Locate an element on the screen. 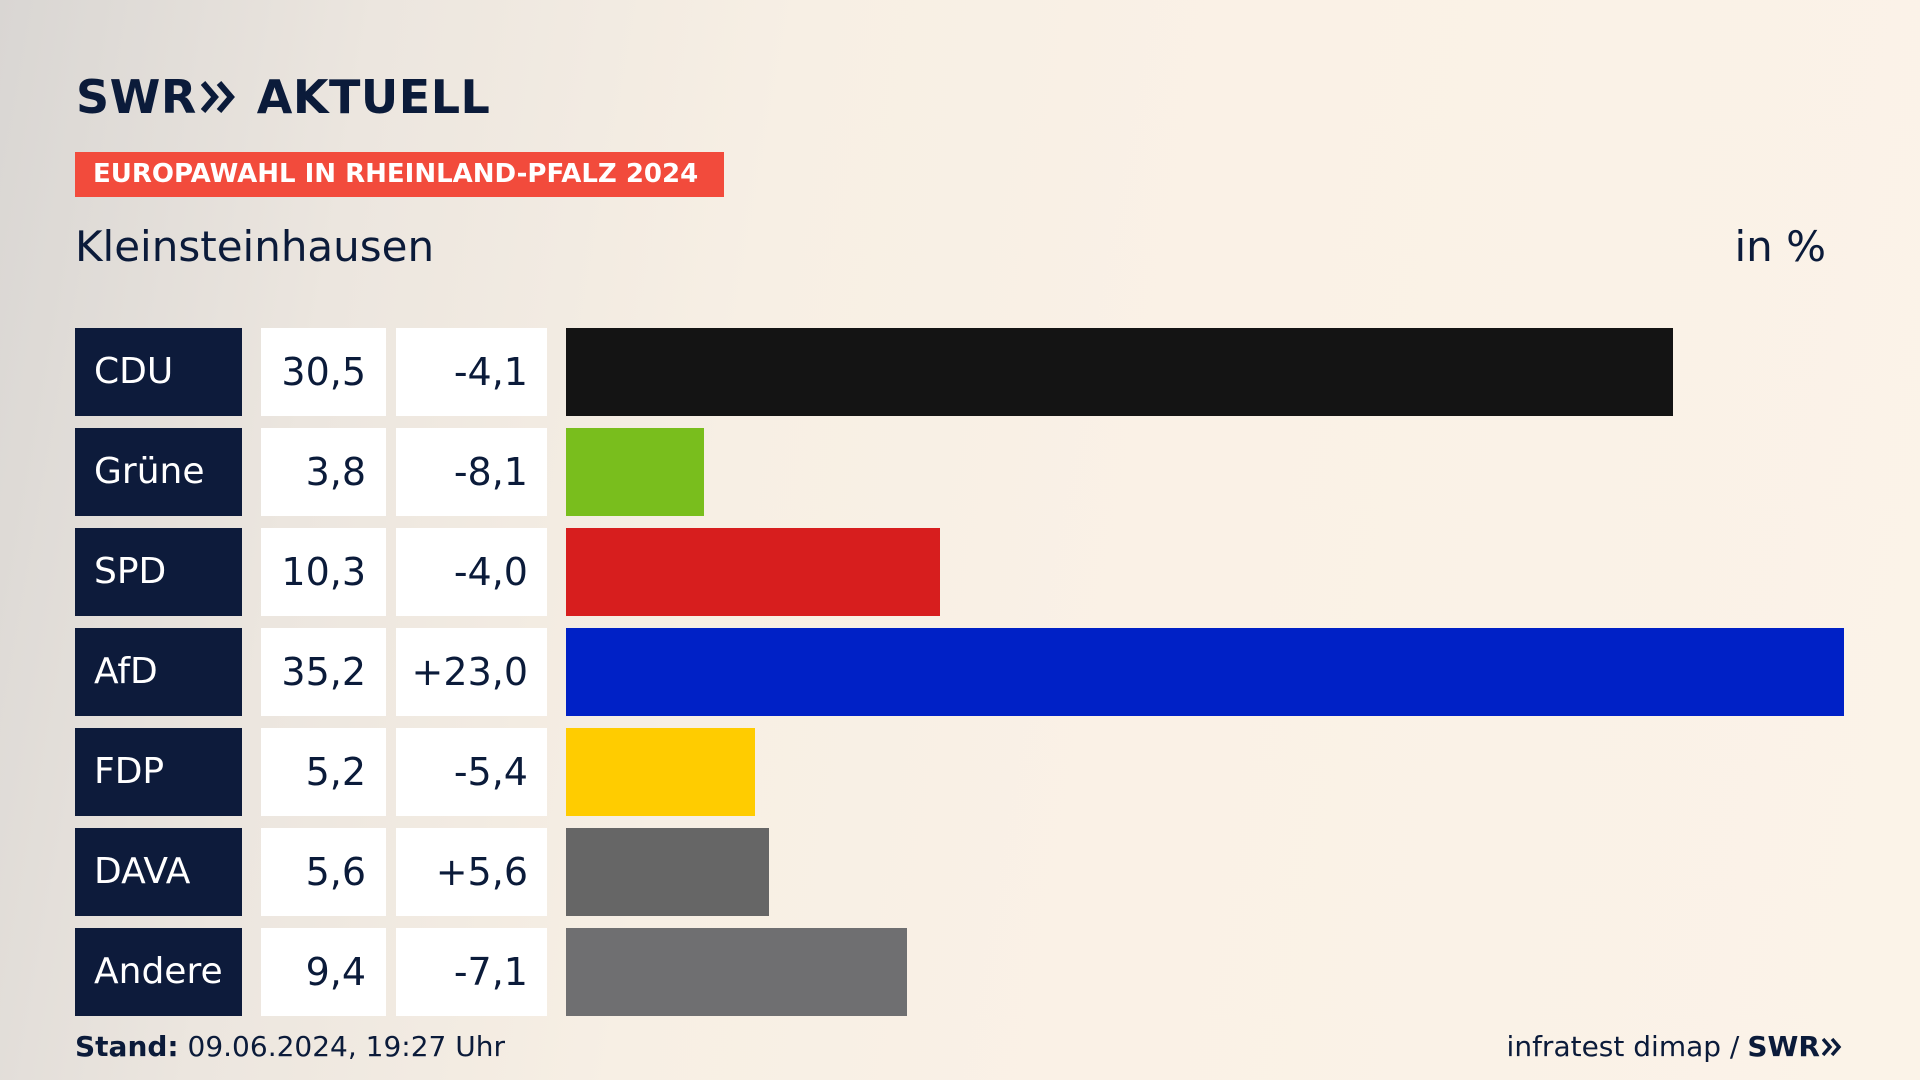 This screenshot has width=1920, height=1080. stand-label: Stand: is located at coordinates (127, 1046).